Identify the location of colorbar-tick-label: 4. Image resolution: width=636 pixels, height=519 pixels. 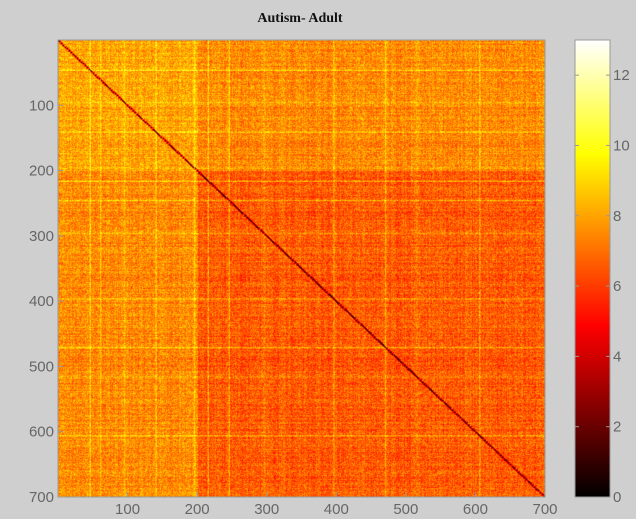
(617, 356).